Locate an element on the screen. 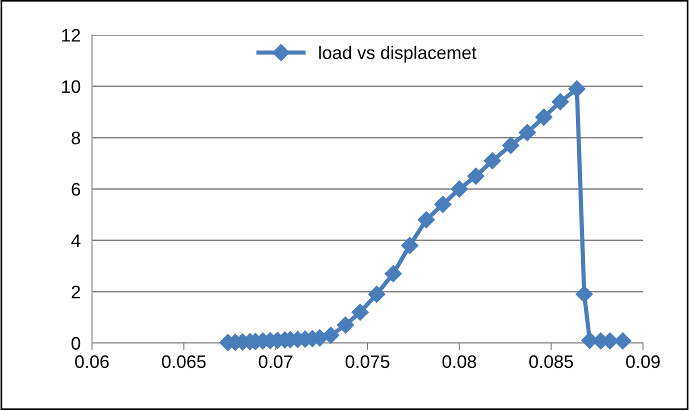 This screenshot has height=410, width=689. y-tick-label: 4 is located at coordinates (75, 240).